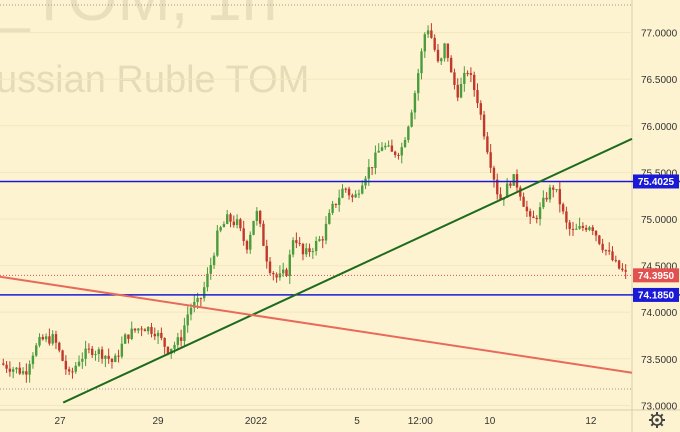  I want to click on time-tick-label: 12:00, so click(420, 421).